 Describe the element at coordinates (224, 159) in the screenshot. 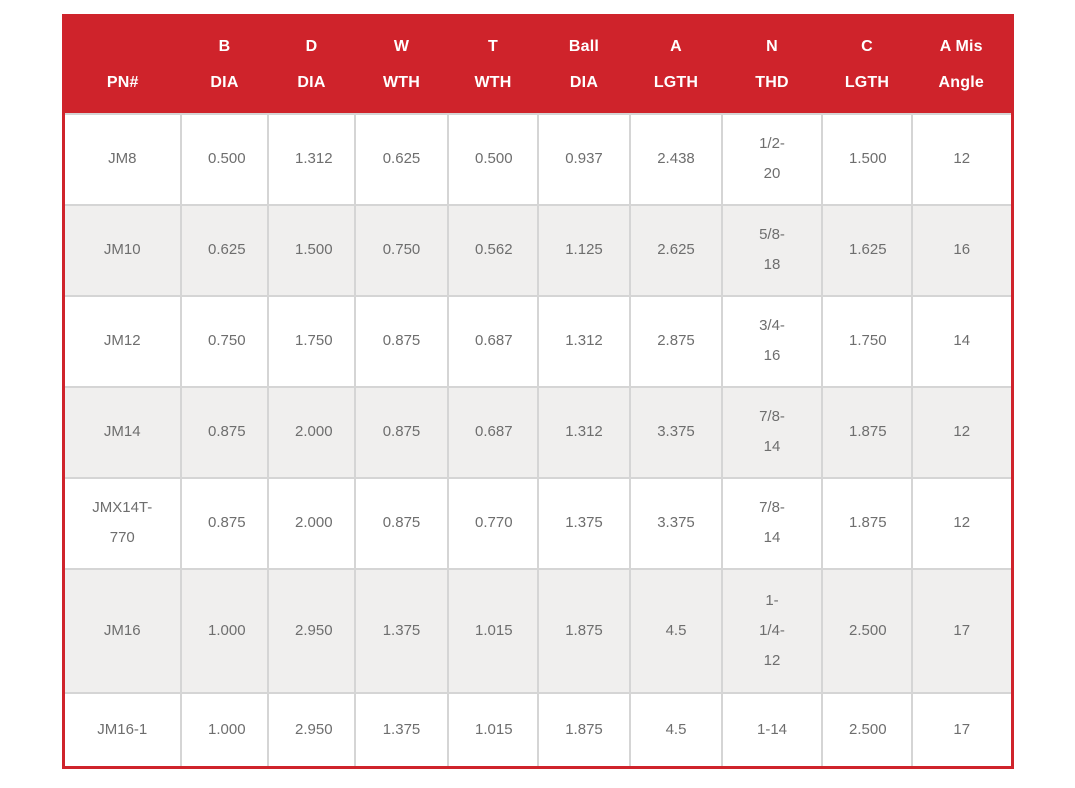

I see `cell-b_dia: 0.500` at that location.